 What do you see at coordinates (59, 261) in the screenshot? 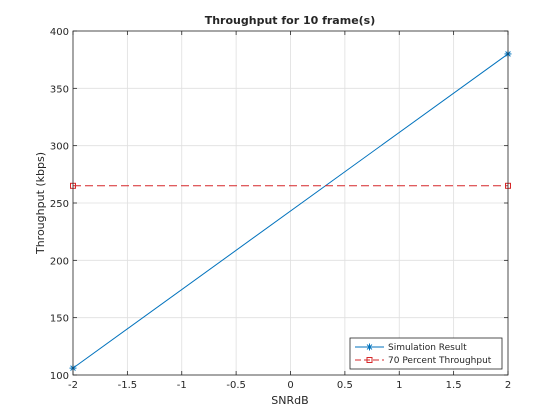
I see `y-tick-label: 200` at bounding box center [59, 261].